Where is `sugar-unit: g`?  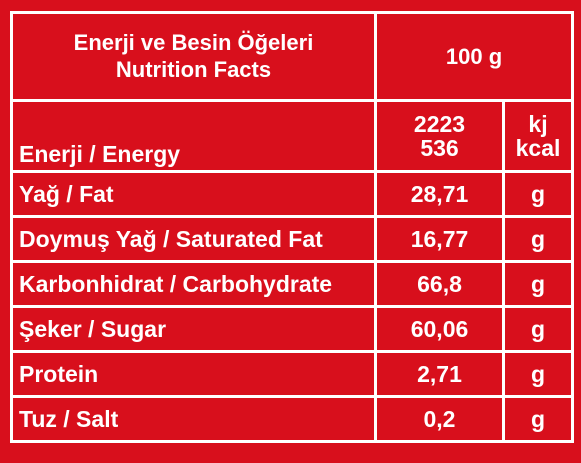
sugar-unit: g is located at coordinates (538, 329).